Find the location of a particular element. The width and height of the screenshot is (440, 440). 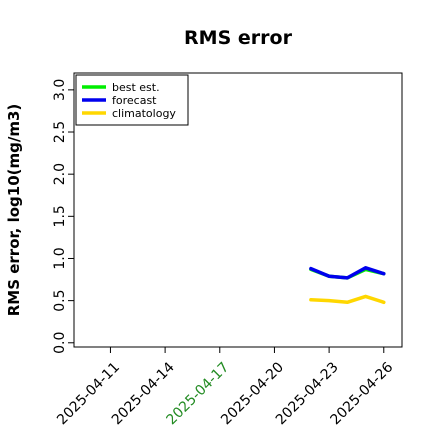

legend-label: climatology is located at coordinates (144, 113).